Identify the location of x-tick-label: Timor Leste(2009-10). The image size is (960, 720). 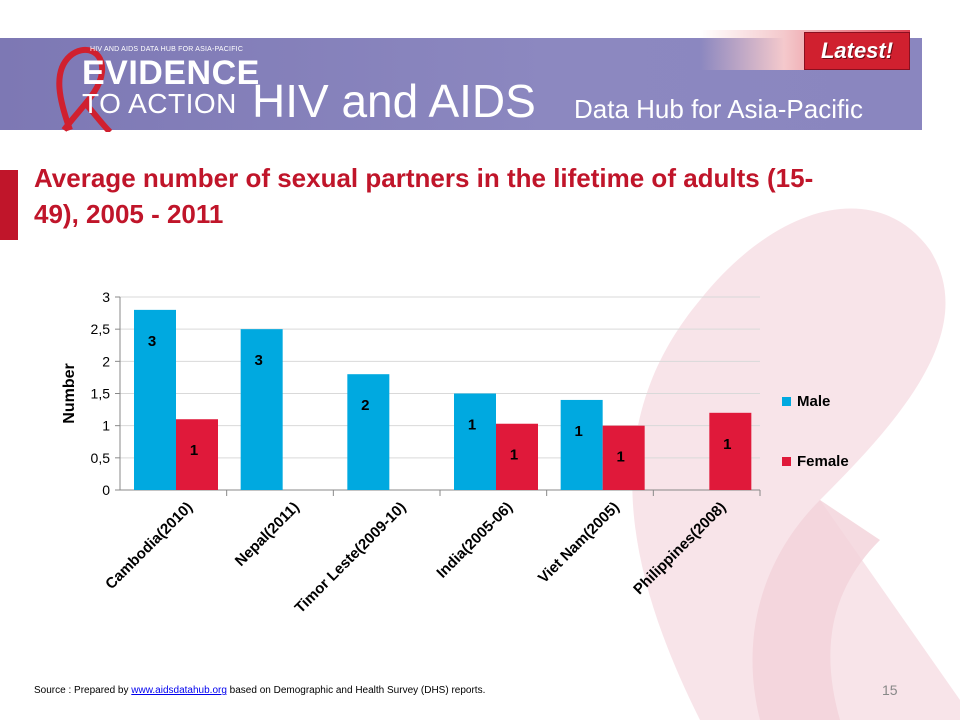
(351, 558).